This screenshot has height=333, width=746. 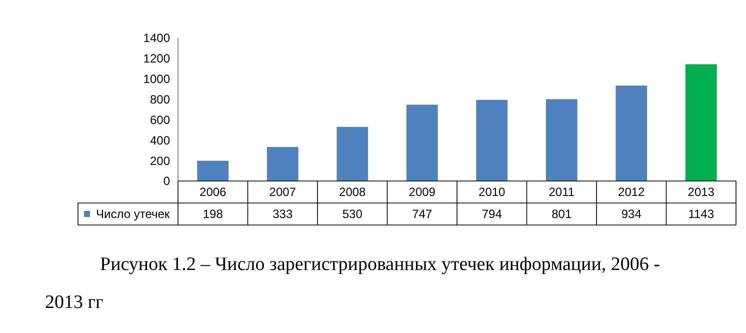 What do you see at coordinates (156, 79) in the screenshot?
I see `y-tick-label: 1000` at bounding box center [156, 79].